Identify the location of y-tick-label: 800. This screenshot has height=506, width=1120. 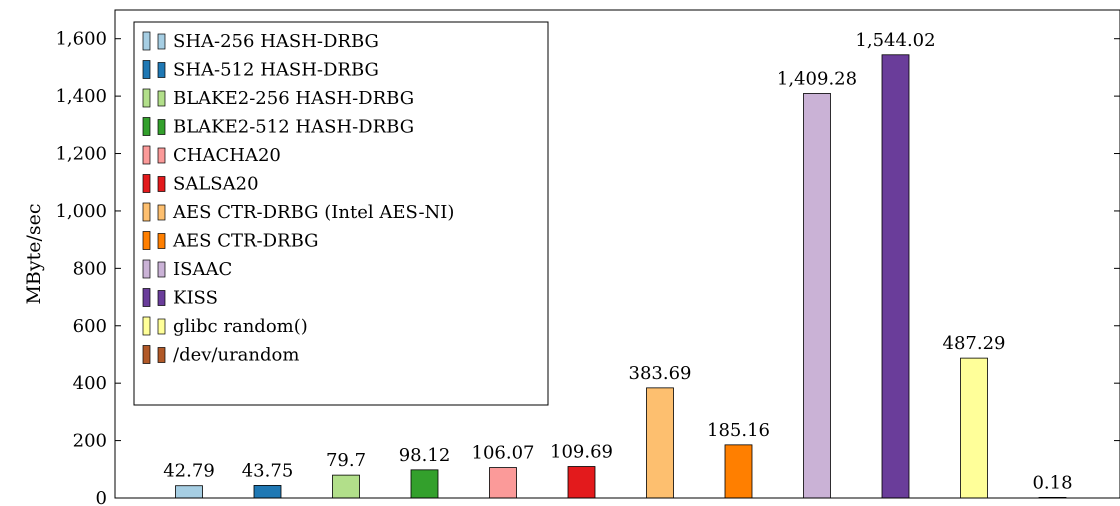
(90, 268).